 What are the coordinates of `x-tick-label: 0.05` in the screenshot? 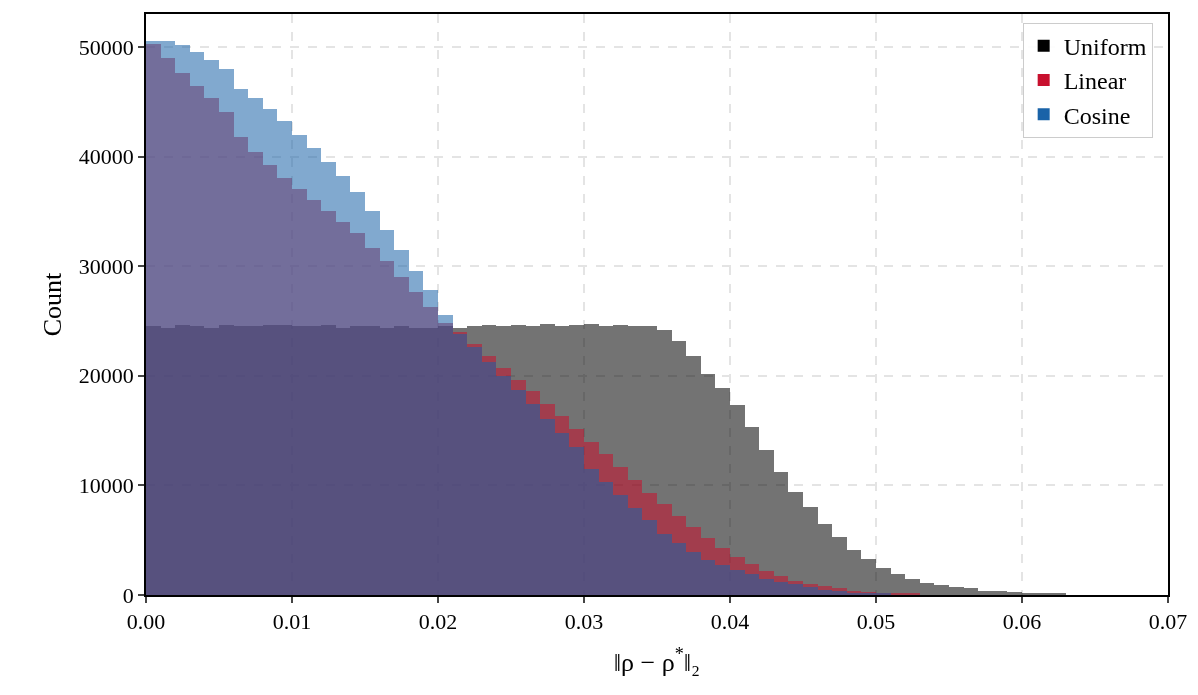 It's located at (876, 622).